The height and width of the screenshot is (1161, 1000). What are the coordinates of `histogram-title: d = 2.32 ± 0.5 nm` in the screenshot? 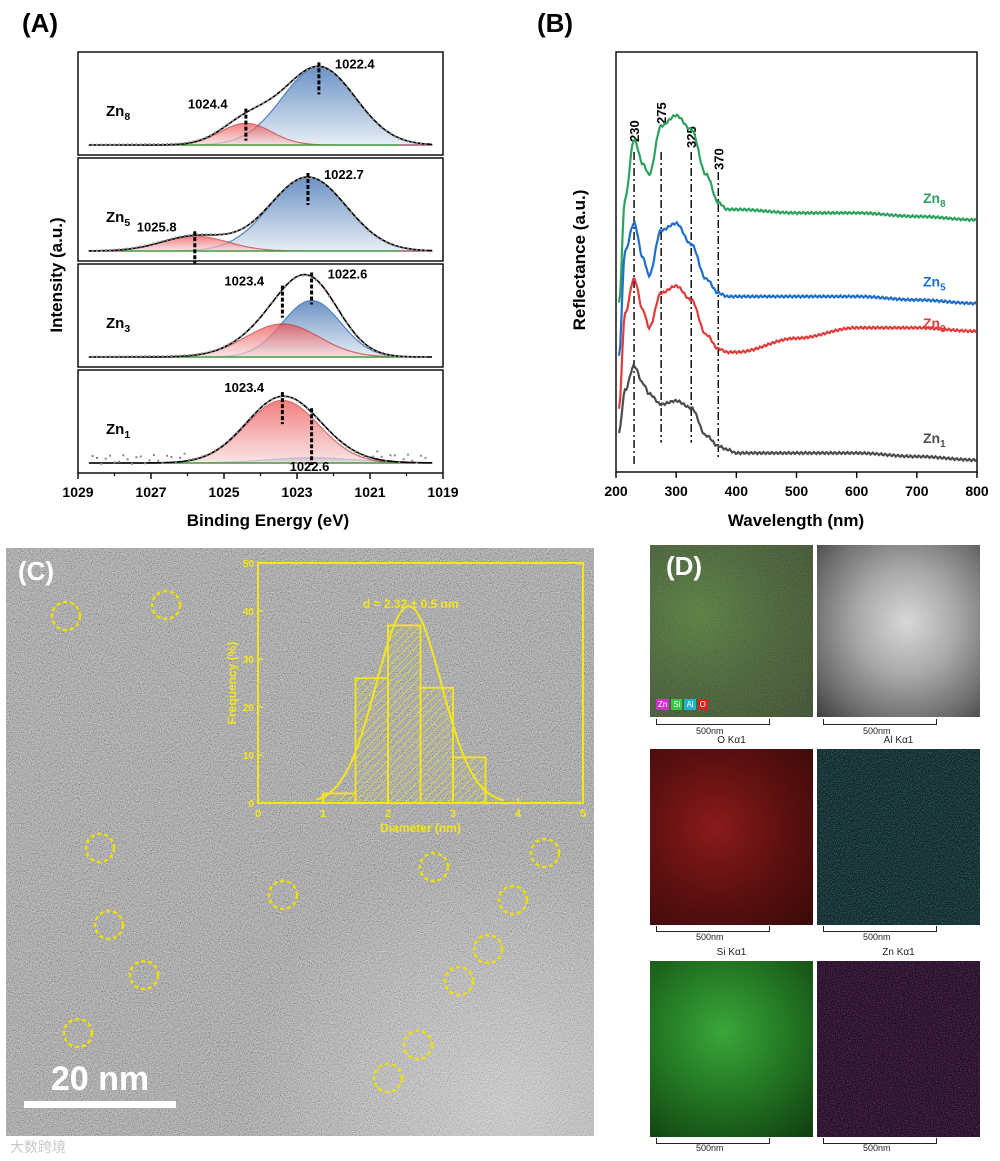 It's located at (411, 604).